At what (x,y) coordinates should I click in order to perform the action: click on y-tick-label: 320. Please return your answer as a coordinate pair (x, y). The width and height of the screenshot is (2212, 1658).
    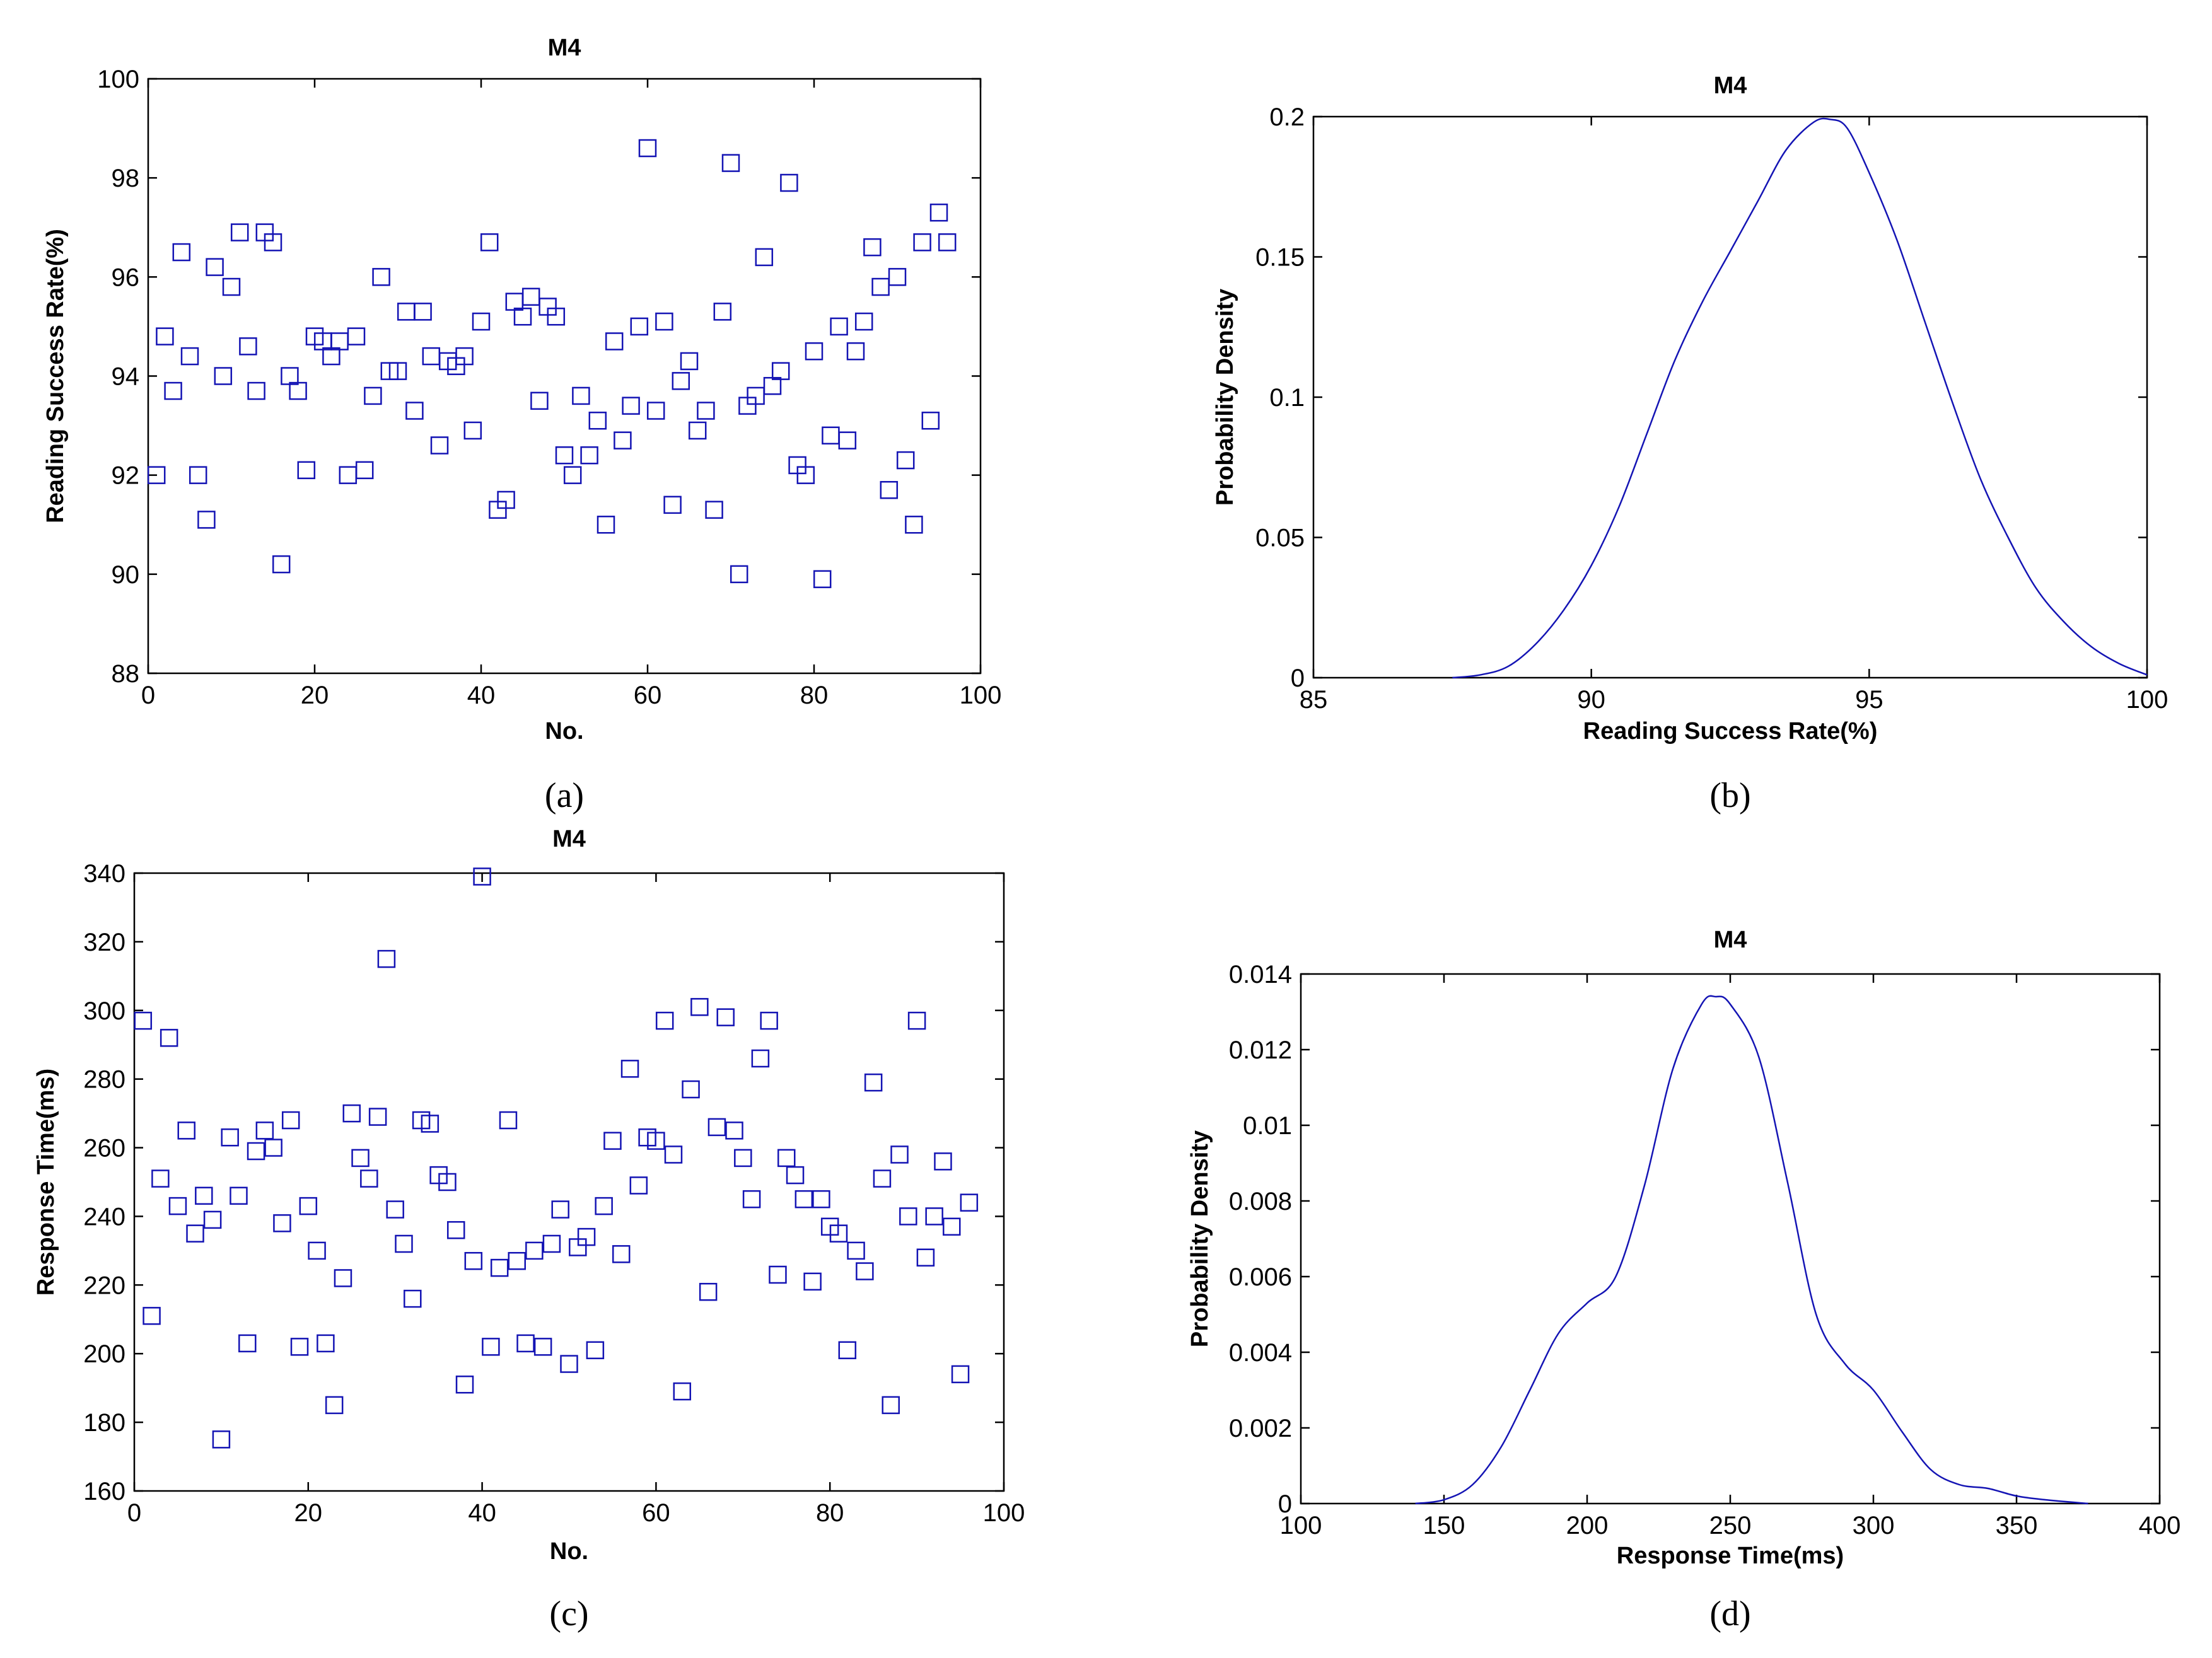
    Looking at the image, I should click on (104, 942).